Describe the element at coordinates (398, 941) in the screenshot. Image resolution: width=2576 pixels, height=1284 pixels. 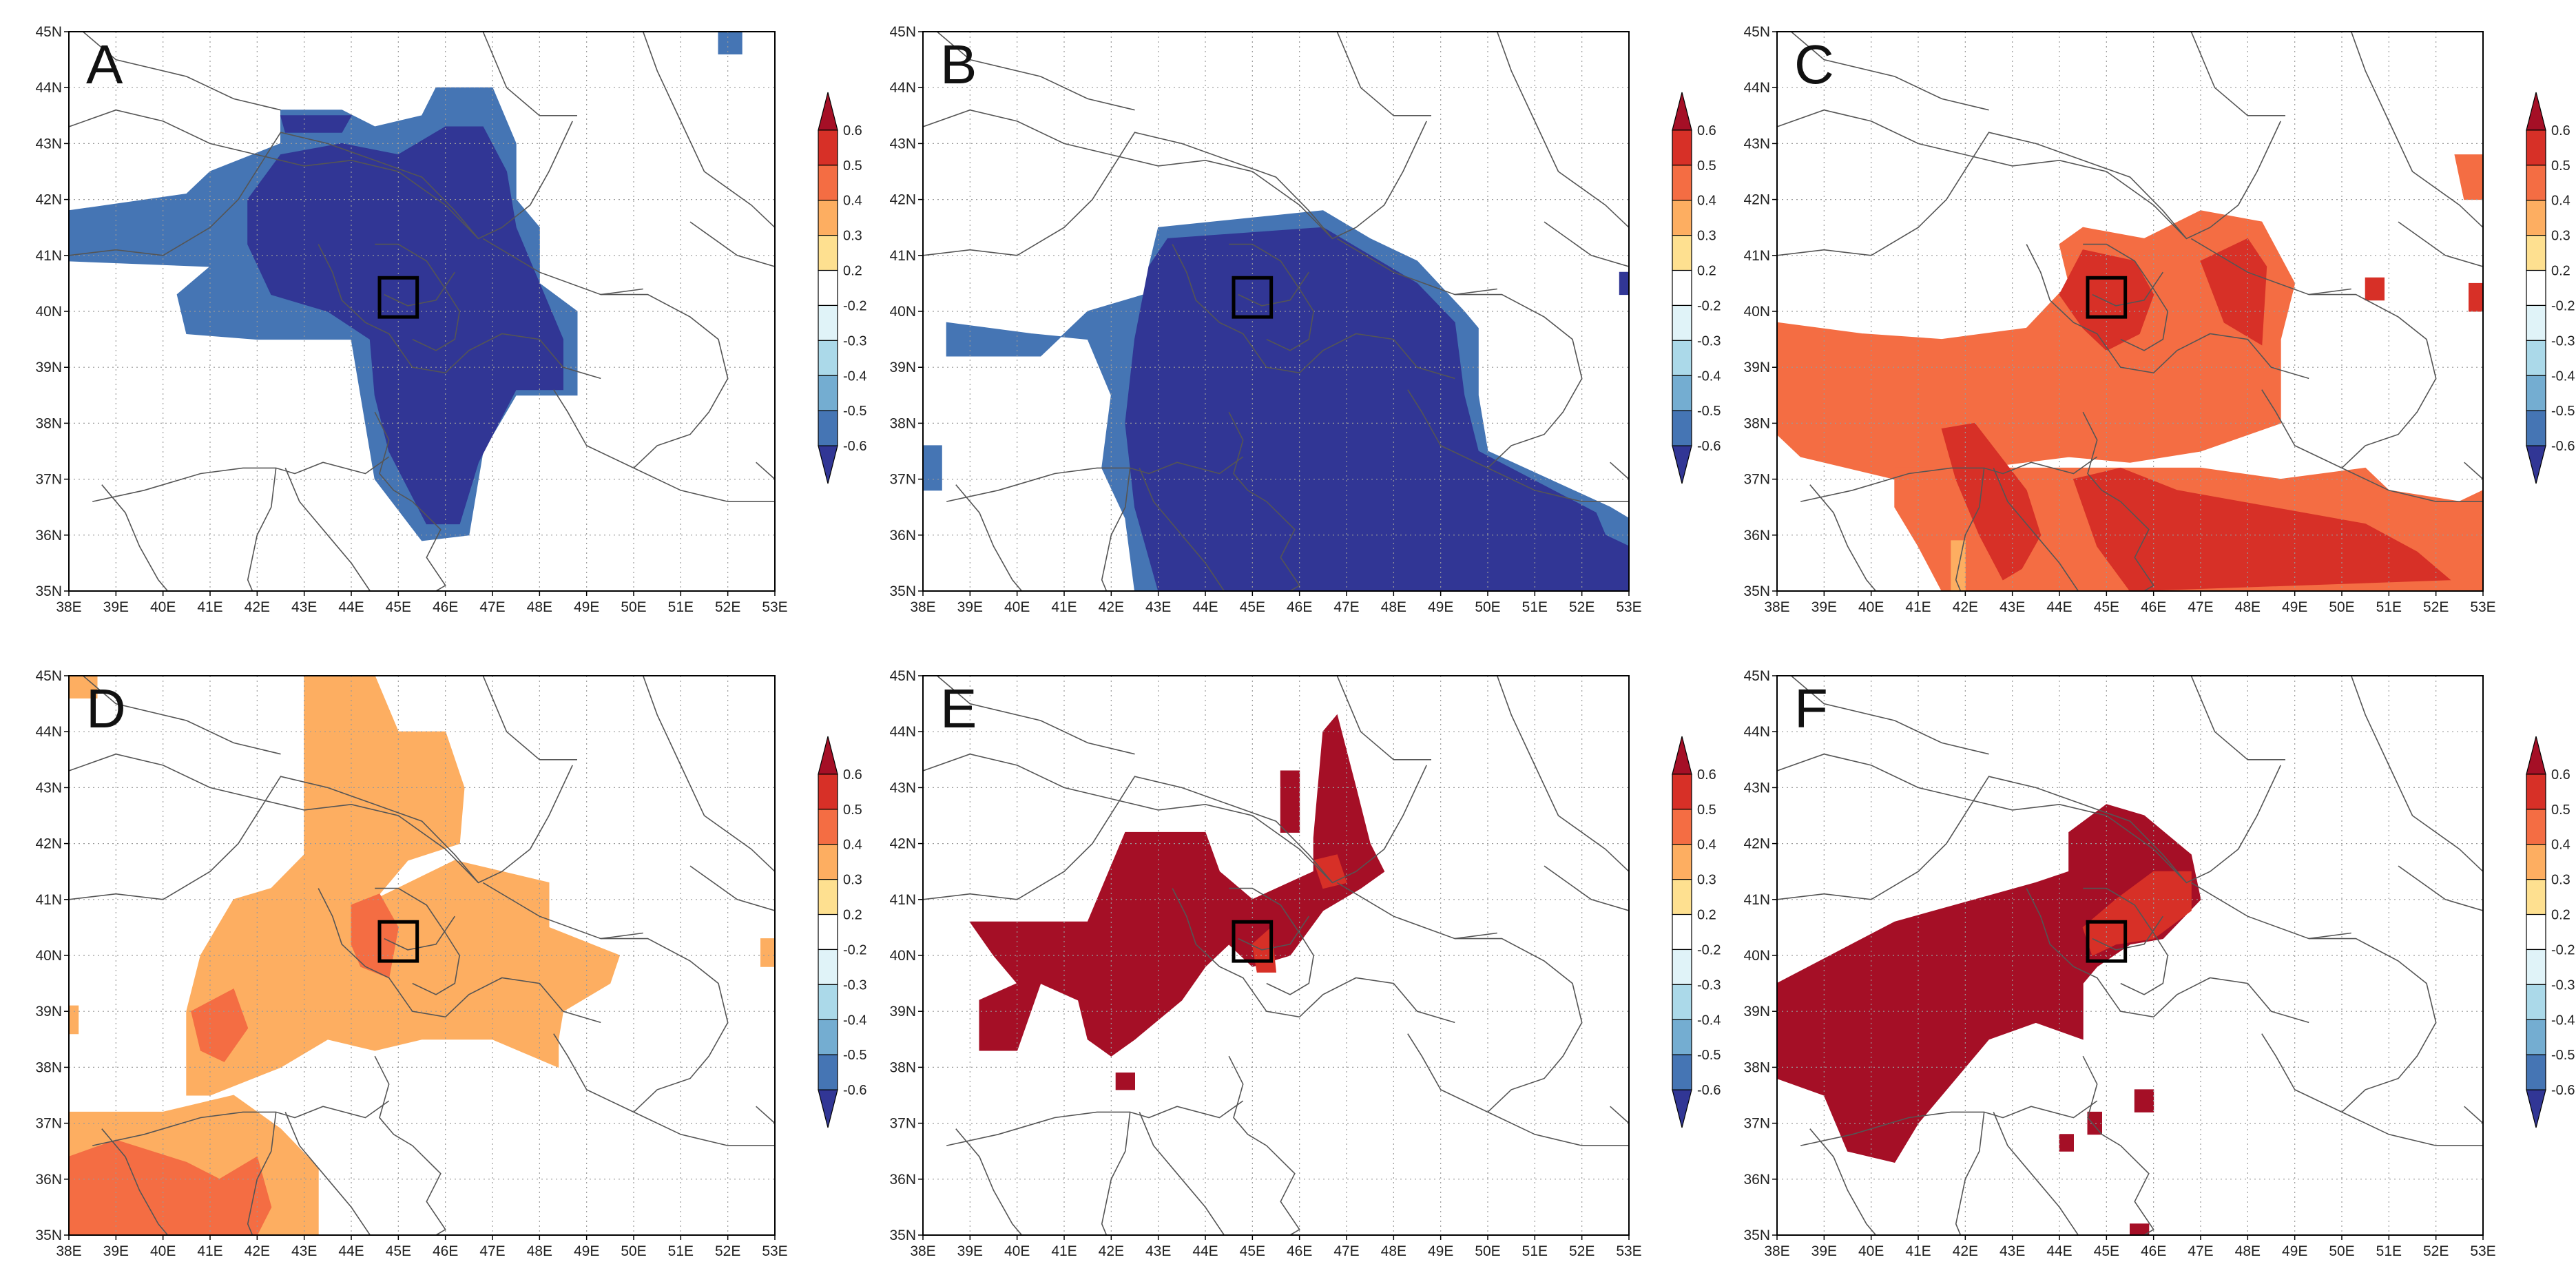
I see `study-area-box` at that location.